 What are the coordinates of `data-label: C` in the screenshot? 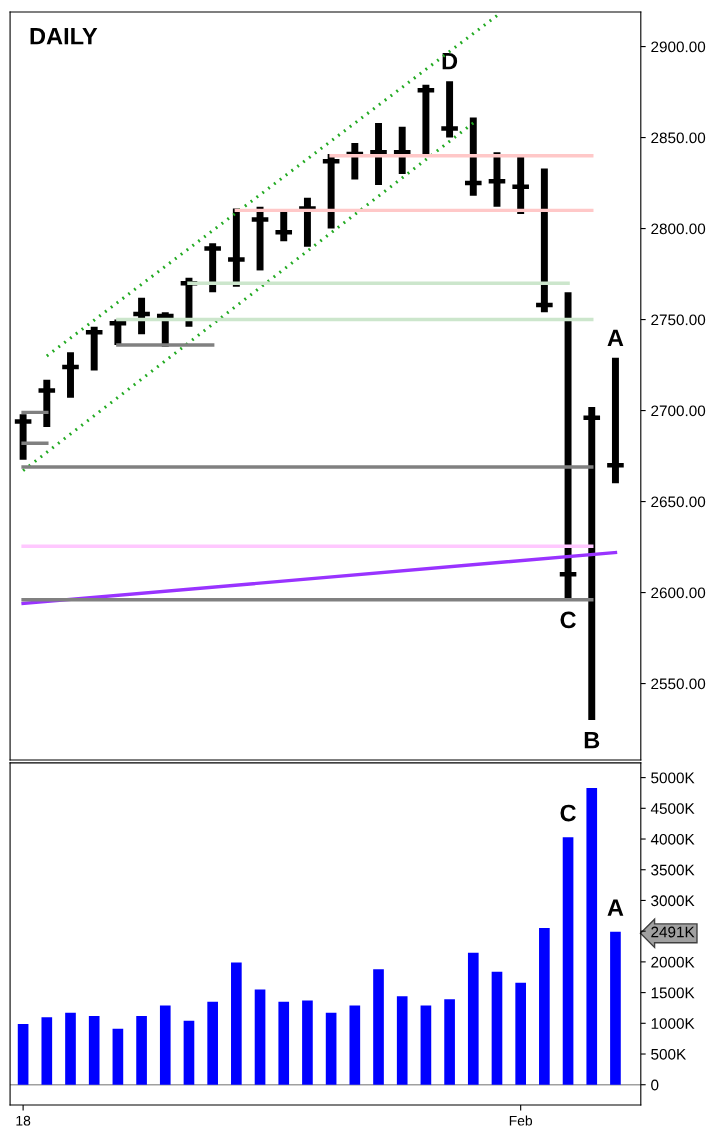 It's located at (568, 813).